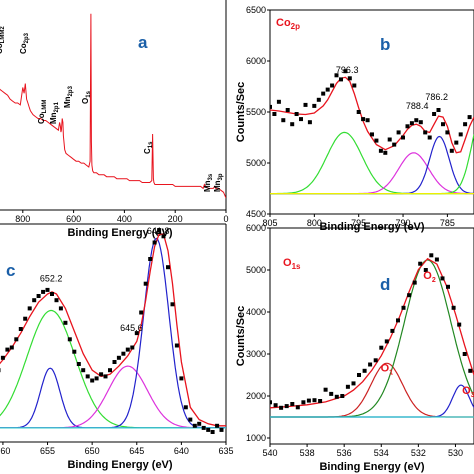  I want to click on panel-c-letter: c, so click(10, 270).